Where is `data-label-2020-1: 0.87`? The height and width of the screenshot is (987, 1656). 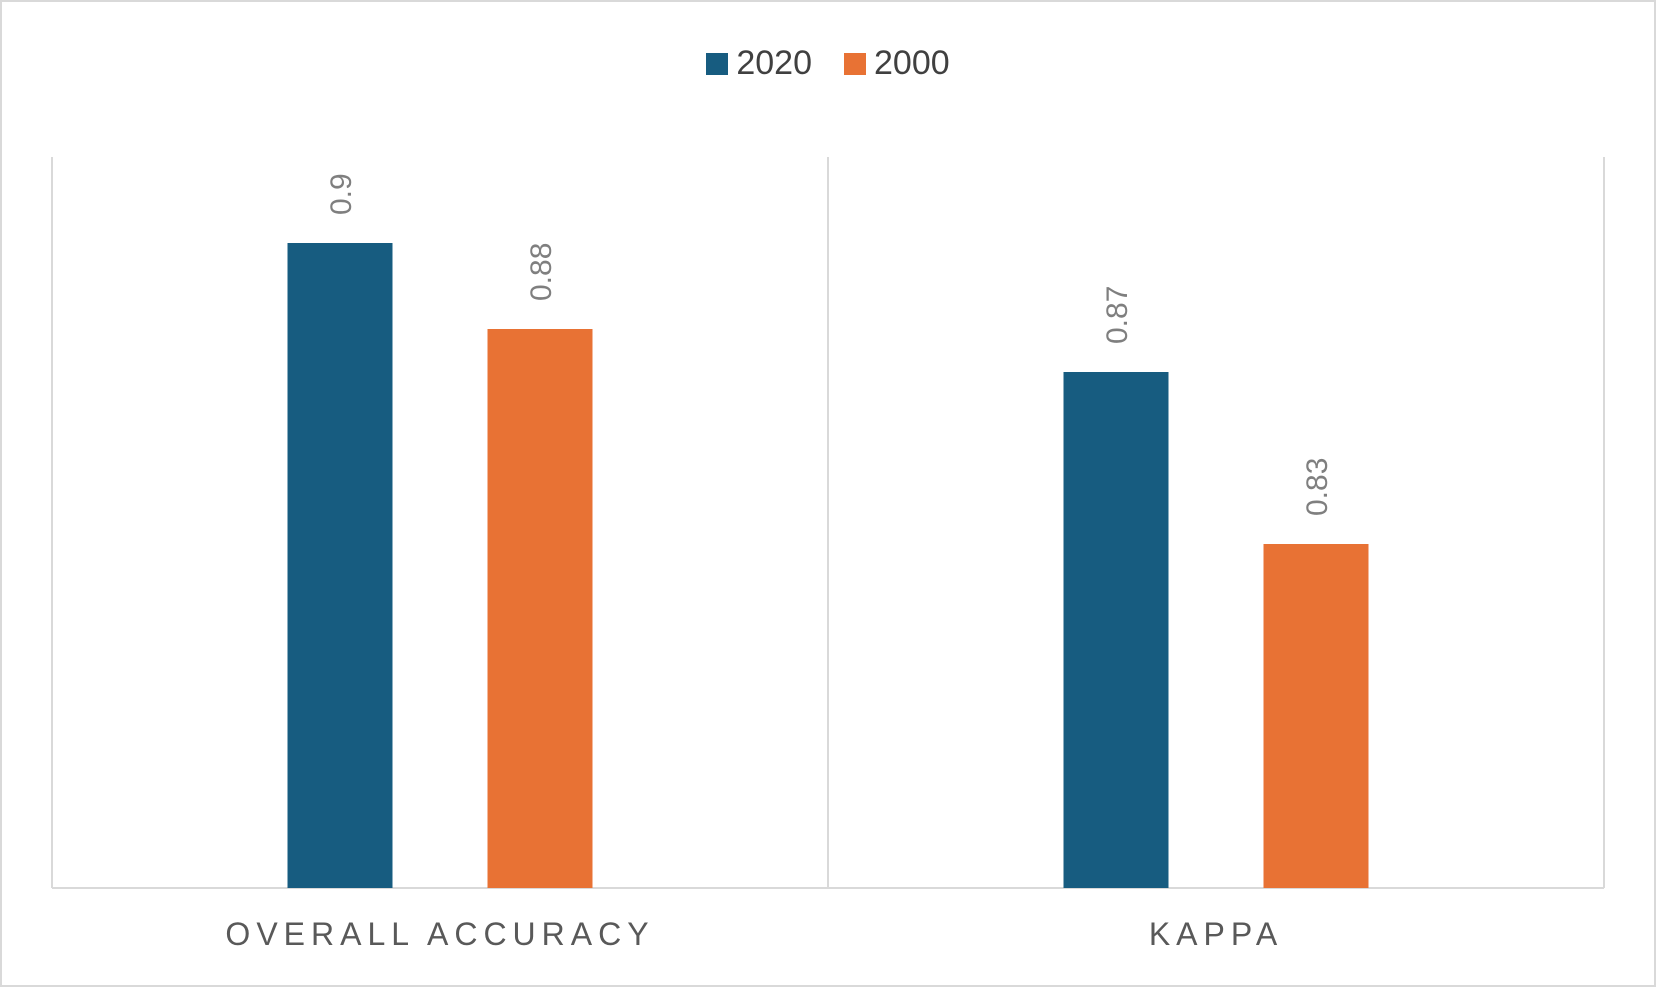 data-label-2020-1: 0.87 is located at coordinates (1117, 315).